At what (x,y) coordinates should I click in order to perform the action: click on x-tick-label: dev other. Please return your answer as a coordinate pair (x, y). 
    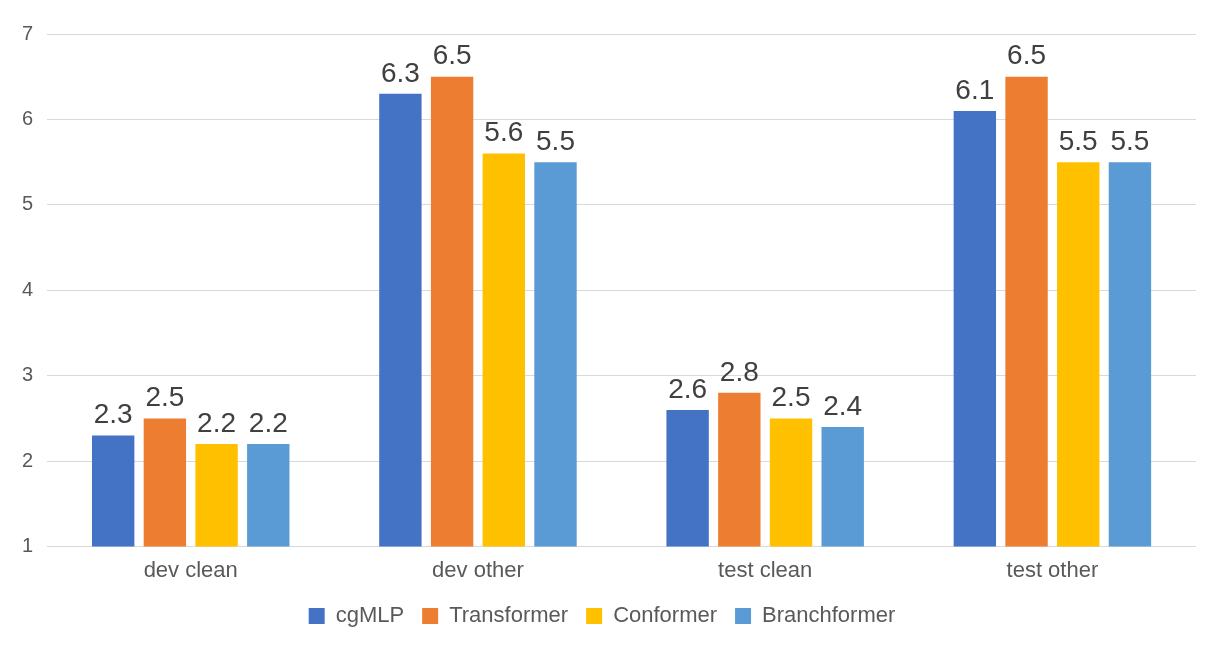
    Looking at the image, I should click on (478, 569).